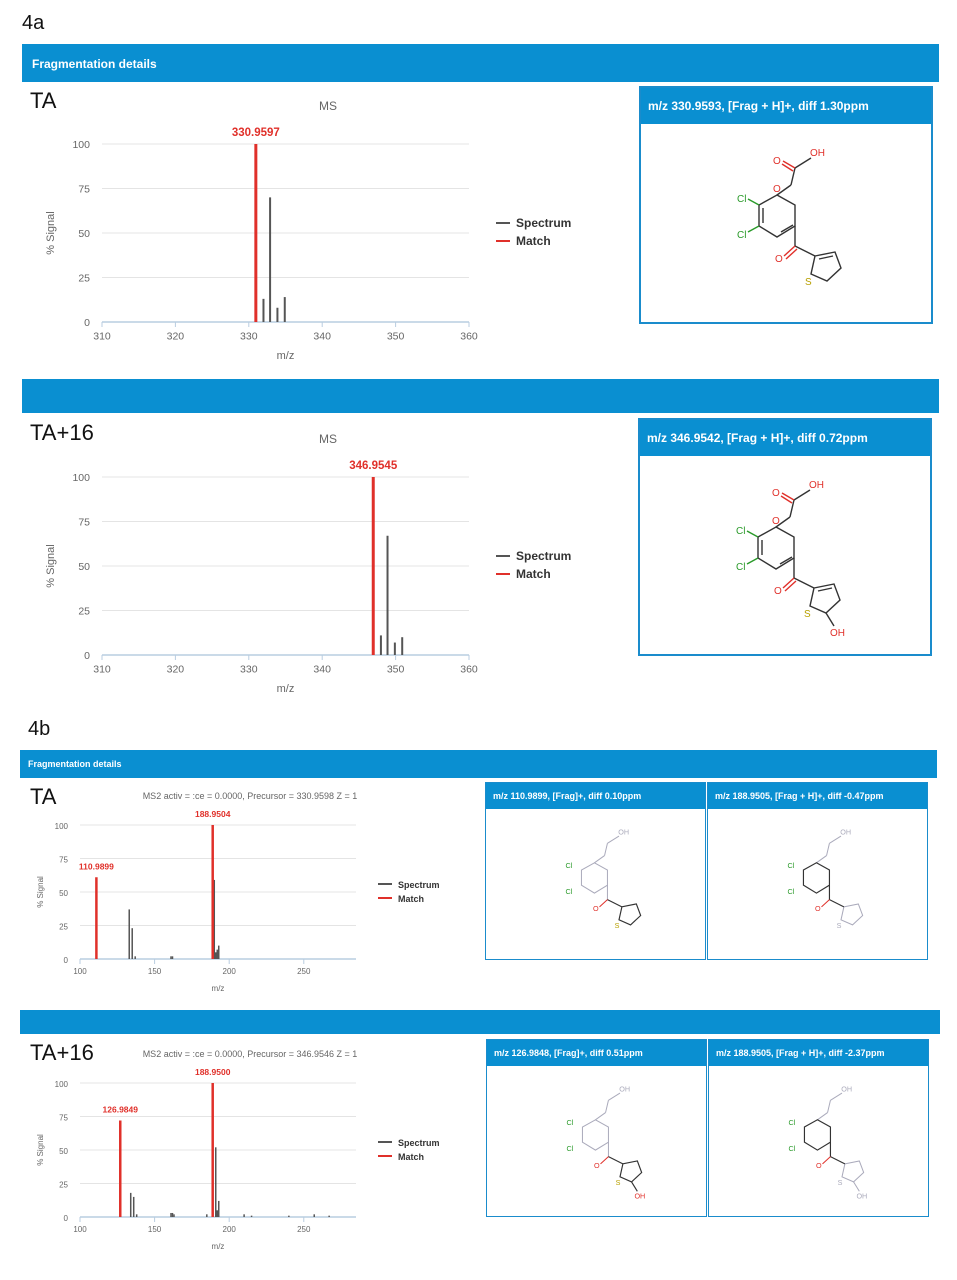 This screenshot has height=1280, width=957. What do you see at coordinates (785, 438) in the screenshot?
I see `structure-title: m/z 346.9542, [Frag + H]+, diff 0.72ppm` at bounding box center [785, 438].